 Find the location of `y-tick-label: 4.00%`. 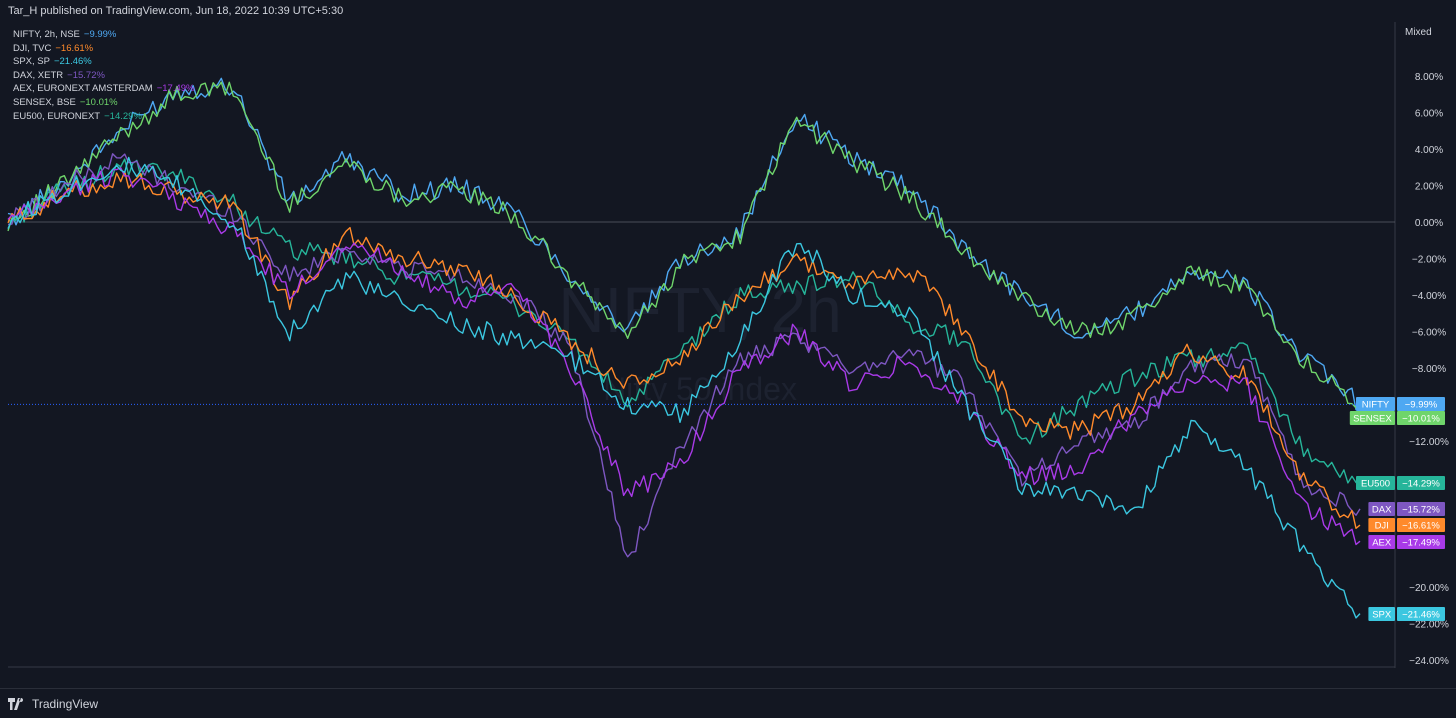

y-tick-label: 4.00% is located at coordinates (1429, 150).